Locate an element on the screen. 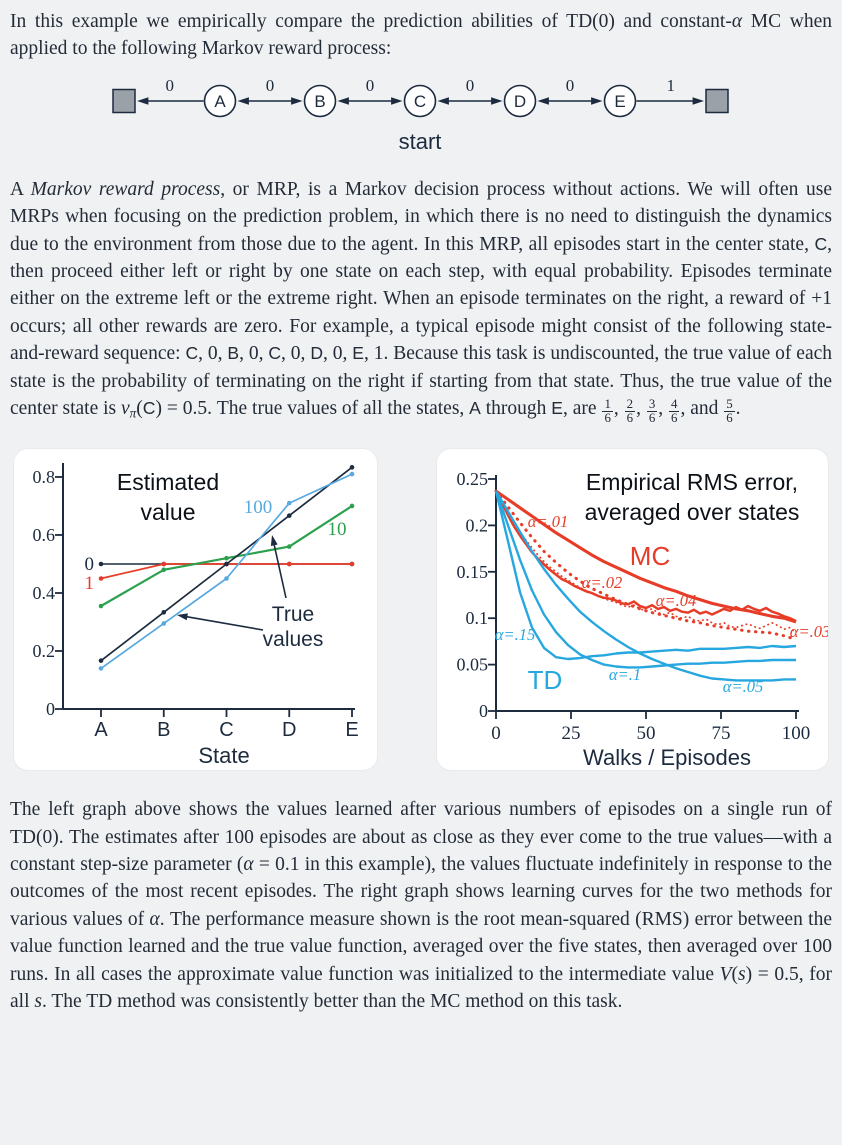 The height and width of the screenshot is (1145, 842). x-axis-title: State is located at coordinates (223, 755).